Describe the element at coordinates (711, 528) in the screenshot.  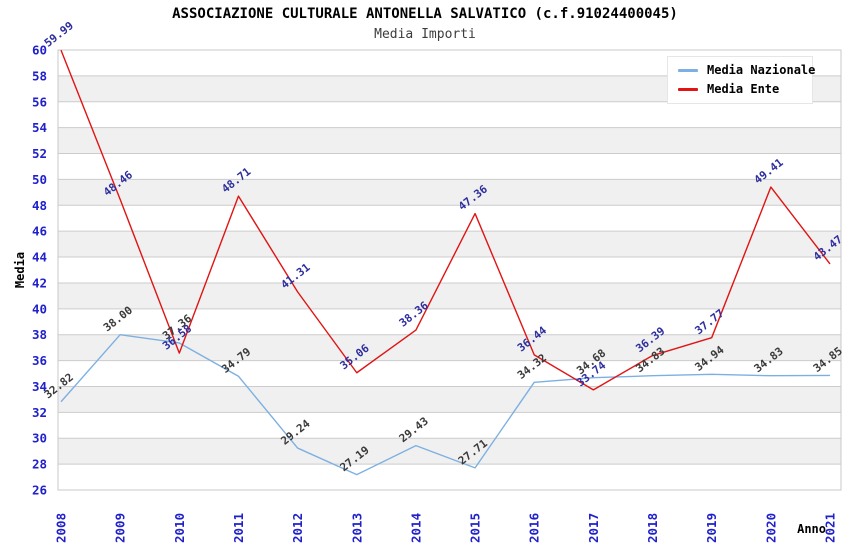
I see `x-tick-label: 2019` at that location.